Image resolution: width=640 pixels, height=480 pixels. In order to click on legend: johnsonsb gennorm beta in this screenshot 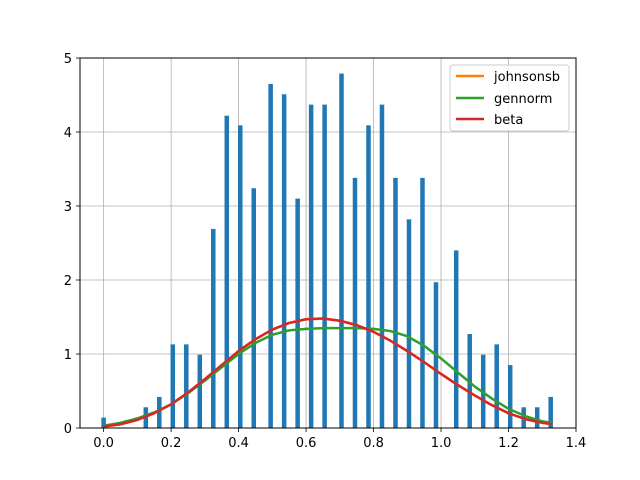, I will do `click(509, 98)`.